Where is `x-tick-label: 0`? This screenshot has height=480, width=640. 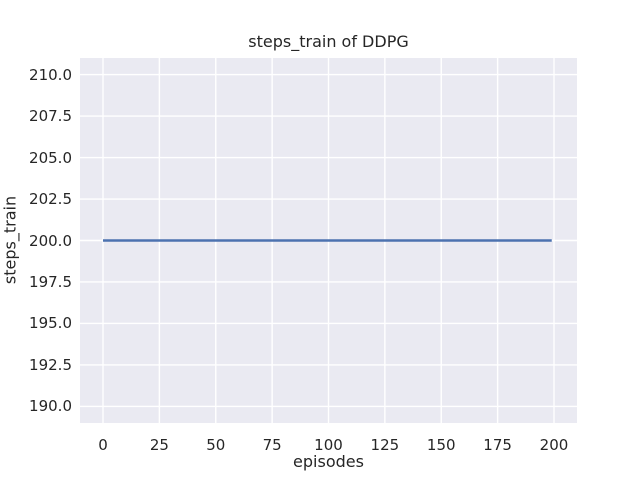
x-tick-label: 0 is located at coordinates (103, 445).